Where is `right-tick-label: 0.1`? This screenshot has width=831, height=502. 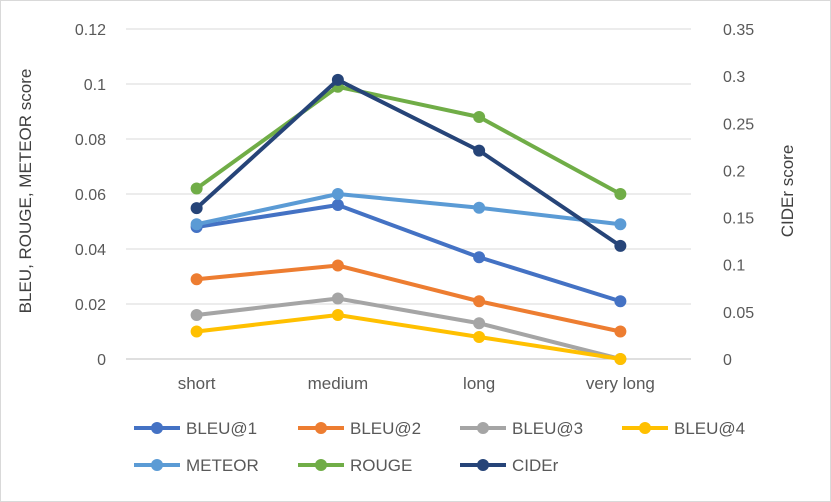
right-tick-label: 0.1 is located at coordinates (734, 266).